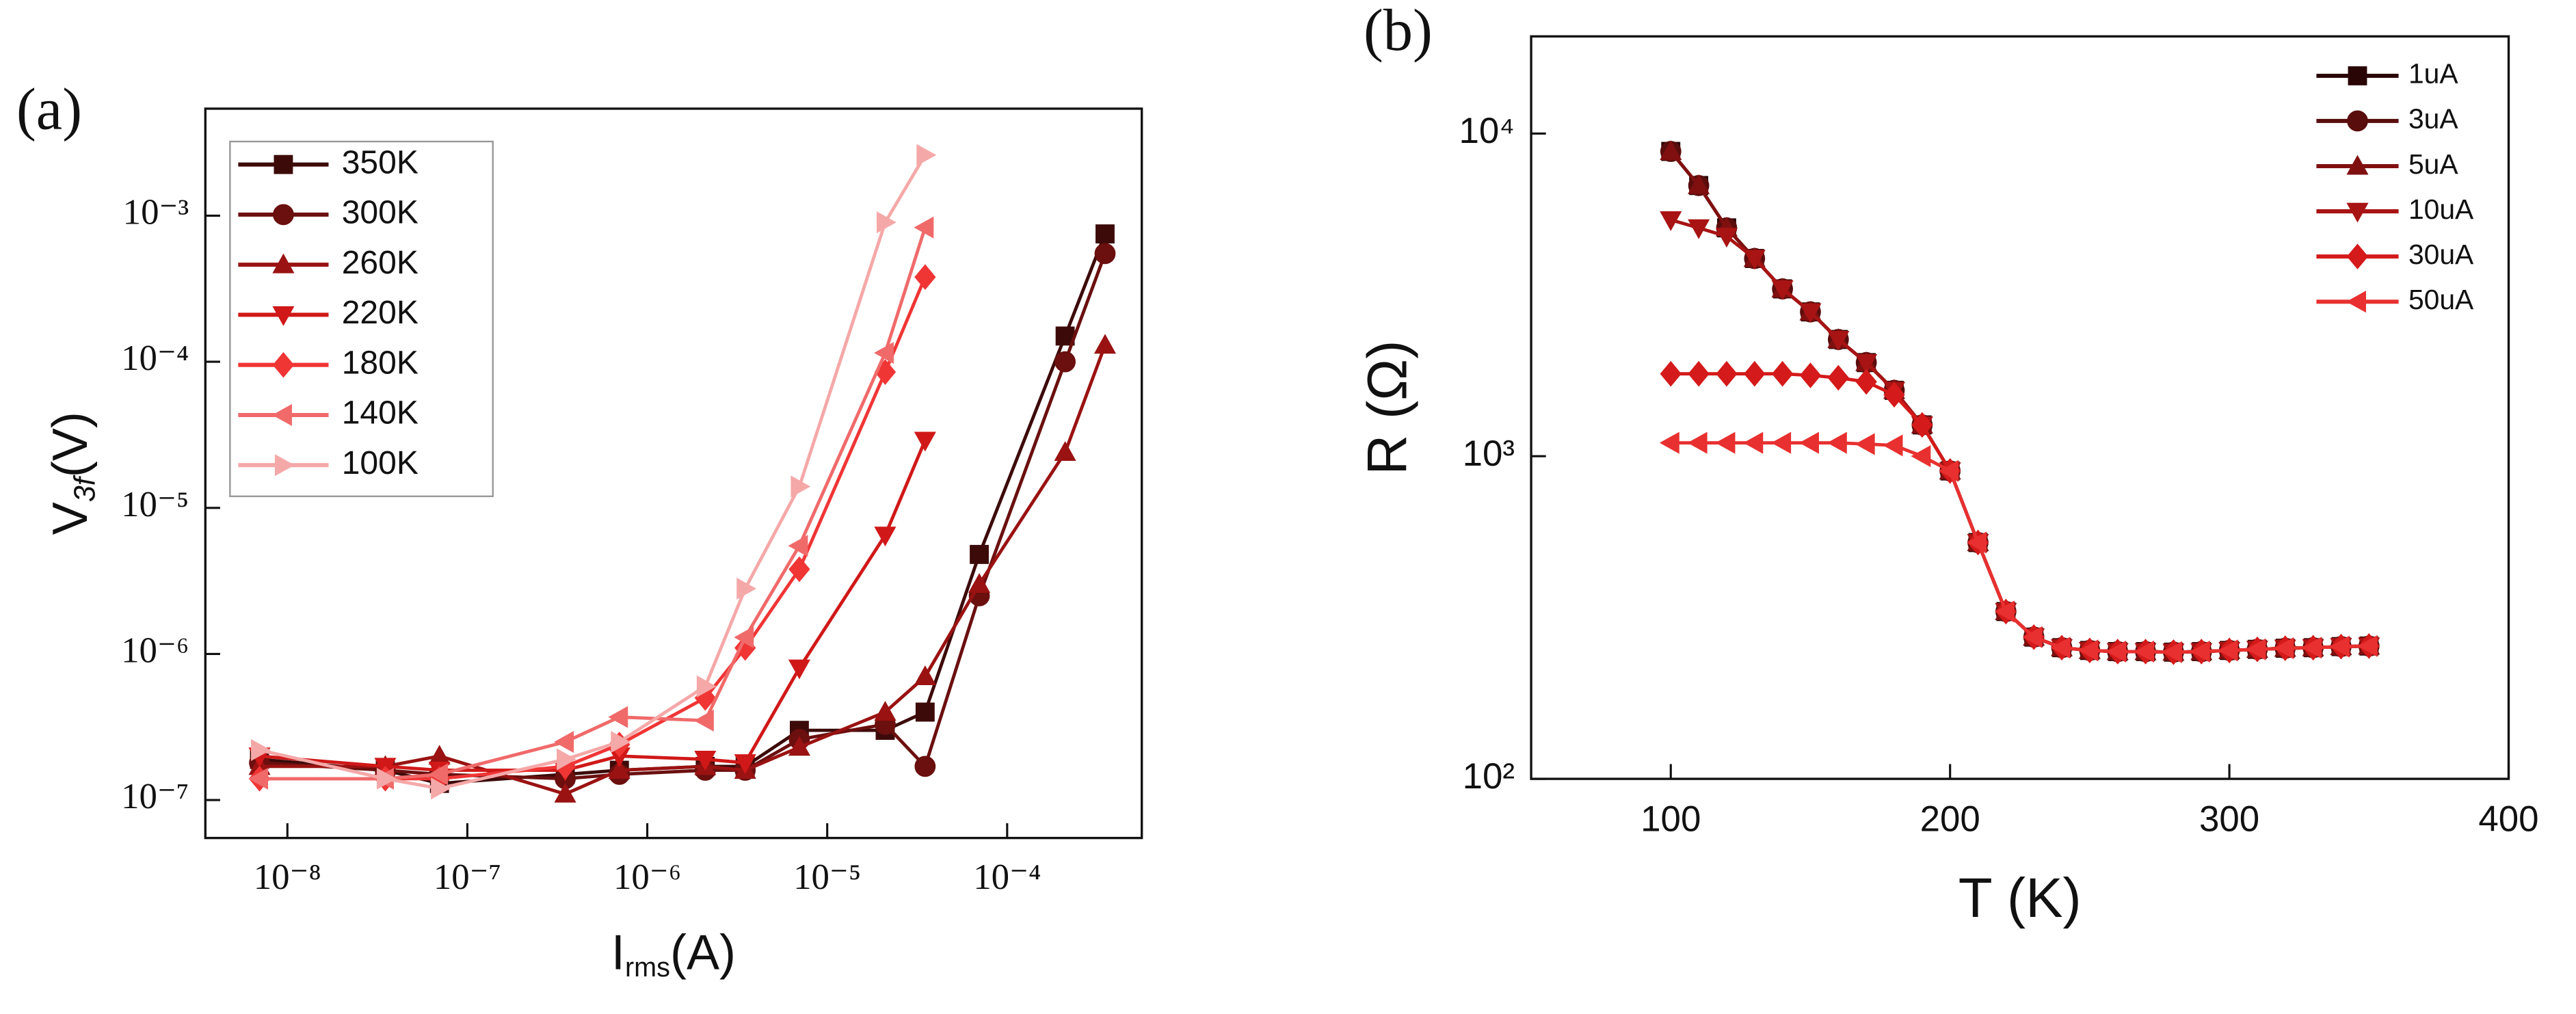 The height and width of the screenshot is (1014, 2576). I want to click on legend-label: 140K, so click(380, 413).